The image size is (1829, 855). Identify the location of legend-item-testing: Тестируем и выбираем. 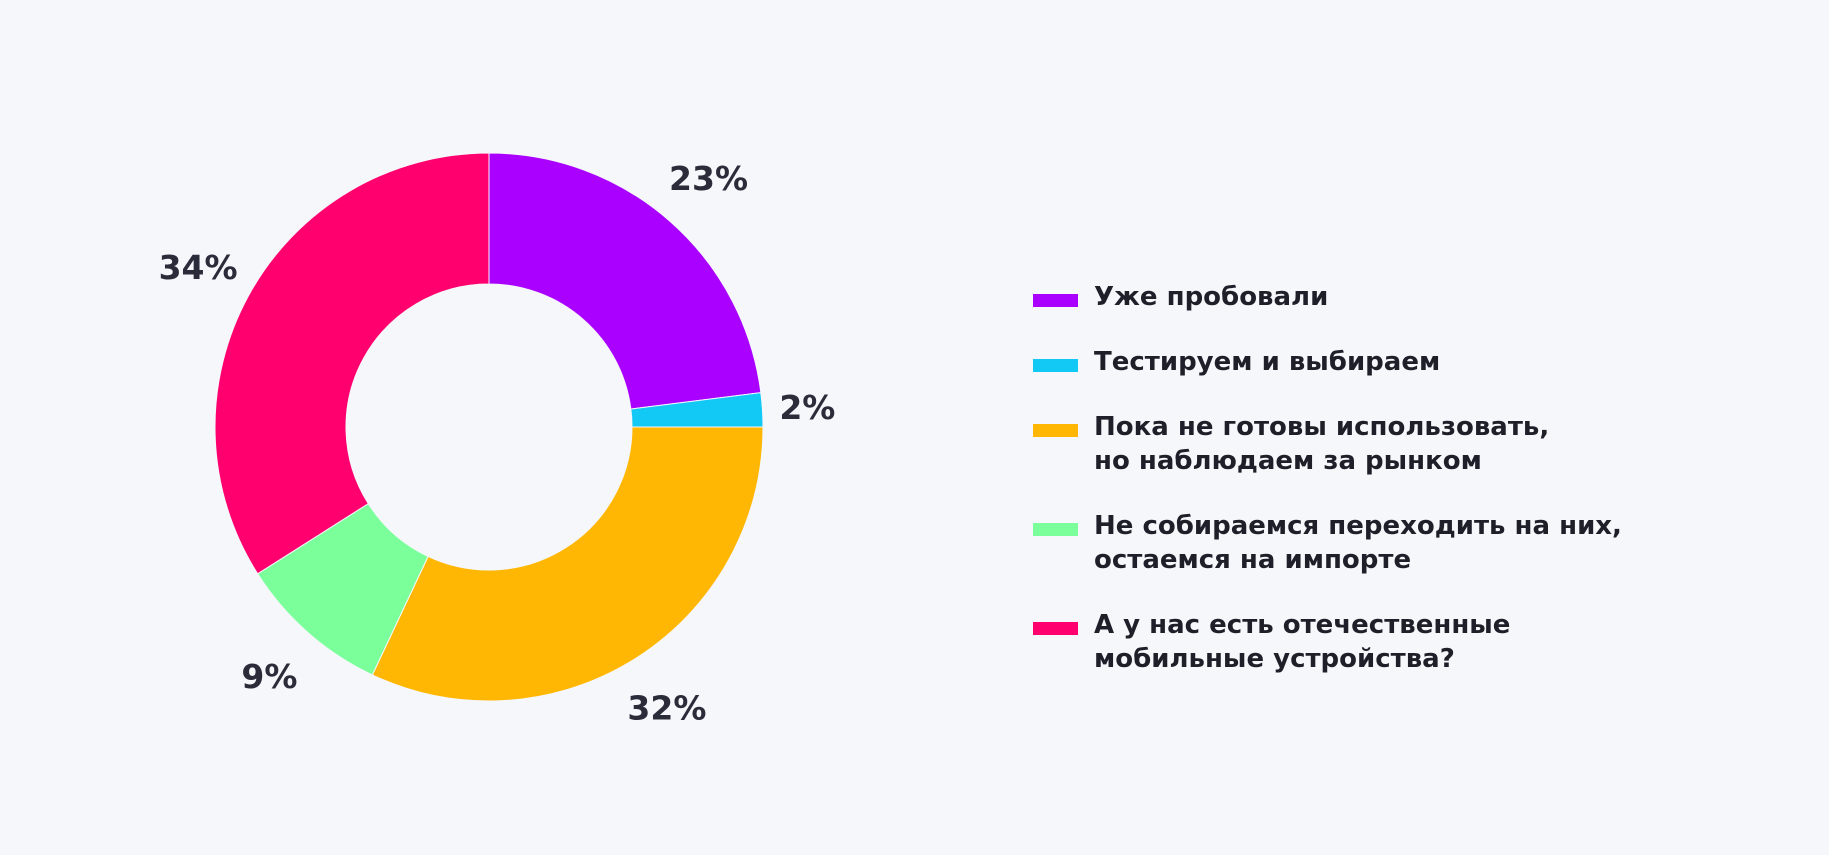
(1413, 362).